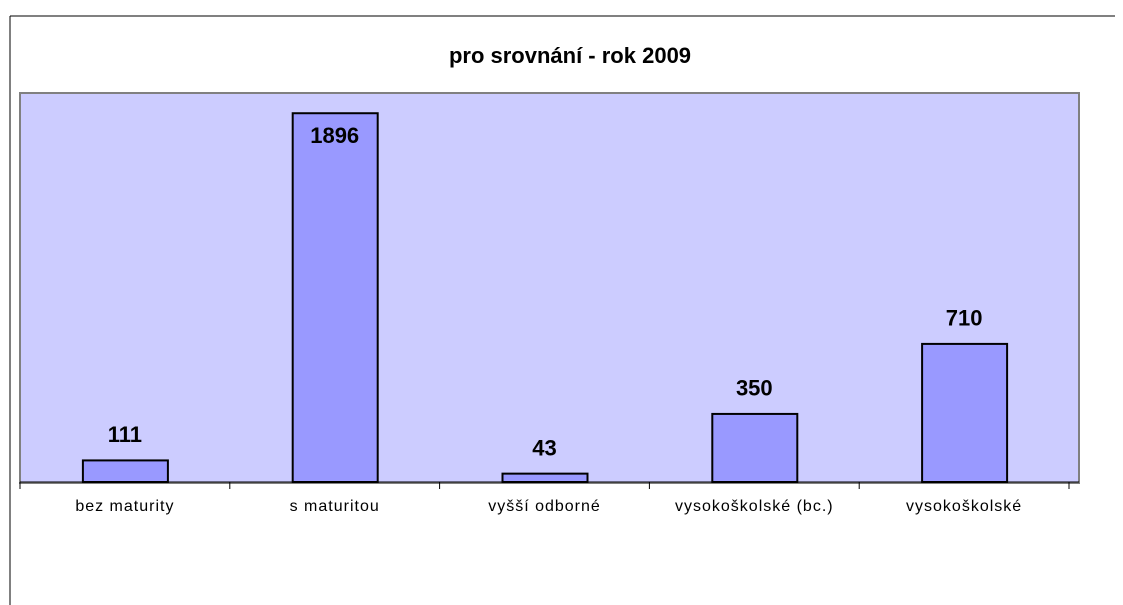  Describe the element at coordinates (334, 135) in the screenshot. I see `data-label: 1896` at that location.